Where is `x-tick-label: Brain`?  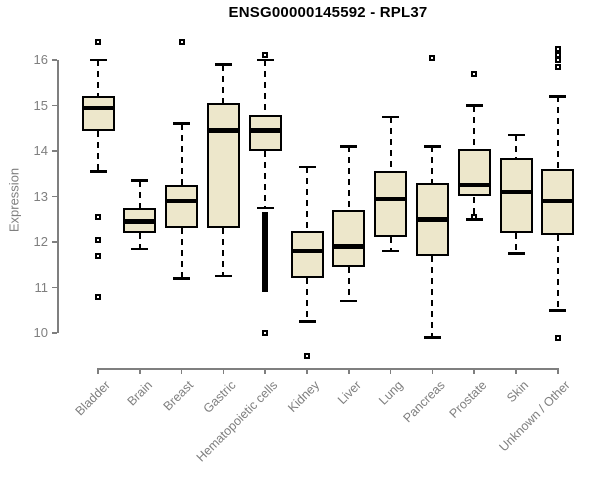 x-tick-label: Brain is located at coordinates (139, 393).